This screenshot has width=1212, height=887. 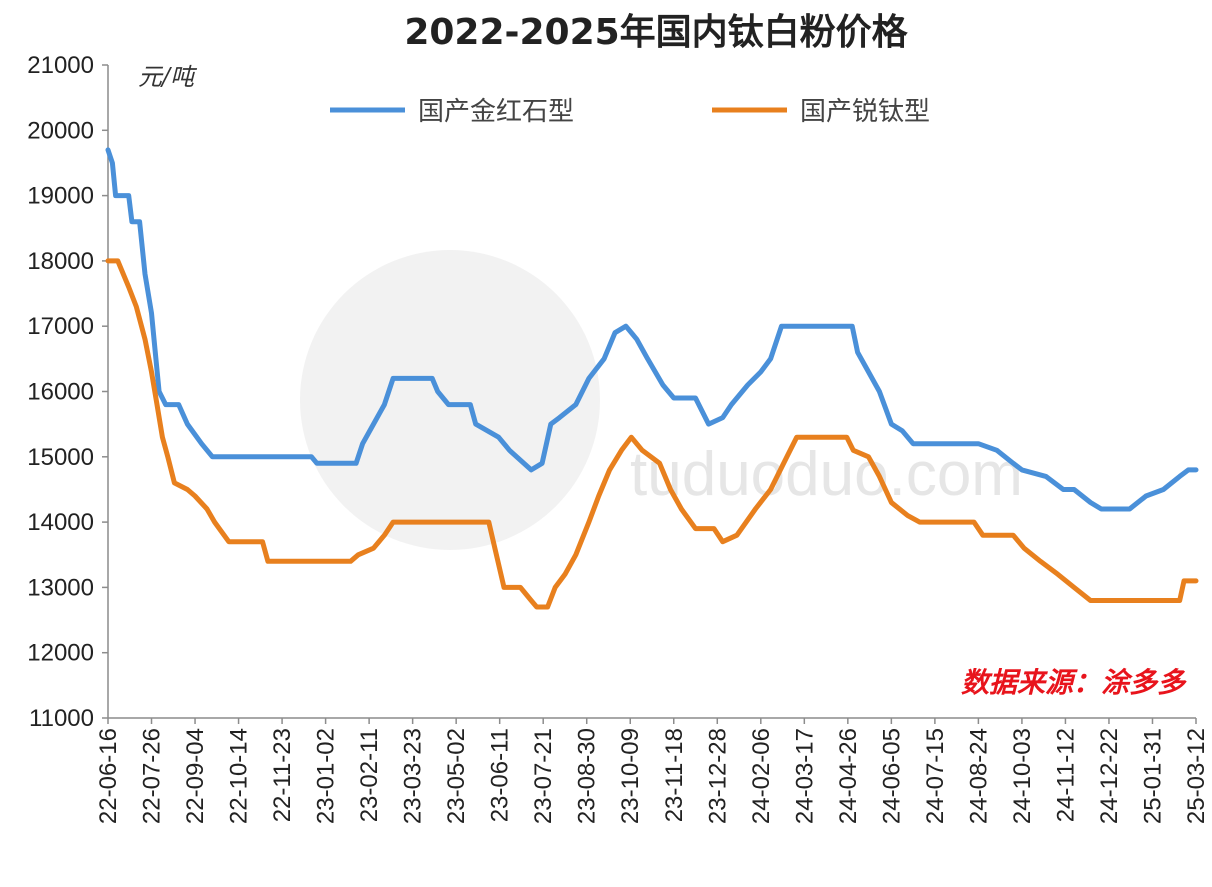 What do you see at coordinates (60, 587) in the screenshot?
I see `y-tick-label: 13000` at bounding box center [60, 587].